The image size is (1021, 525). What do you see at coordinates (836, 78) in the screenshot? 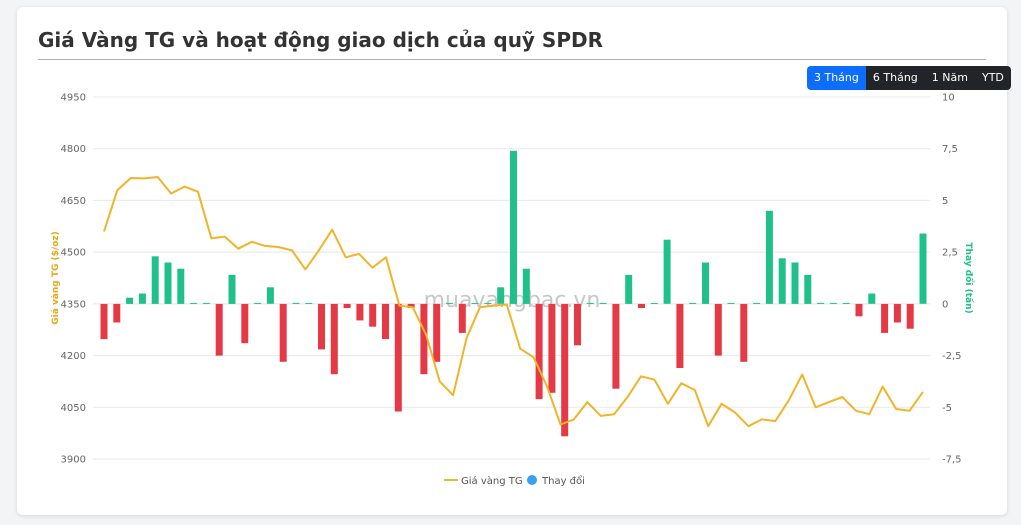
I see `range-button-3-months: 3 Tháng` at bounding box center [836, 78].